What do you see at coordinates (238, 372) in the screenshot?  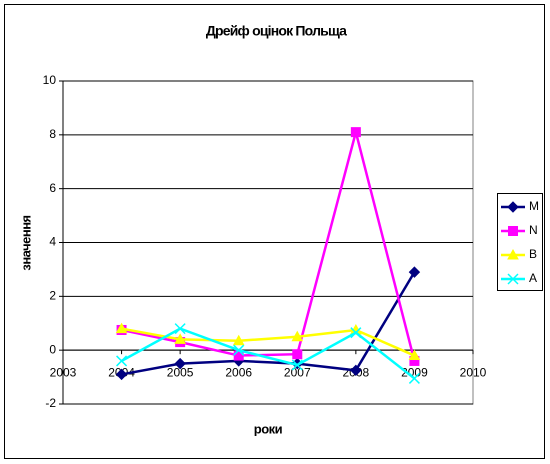 I see `x-tick-label: 2006` at bounding box center [238, 372].